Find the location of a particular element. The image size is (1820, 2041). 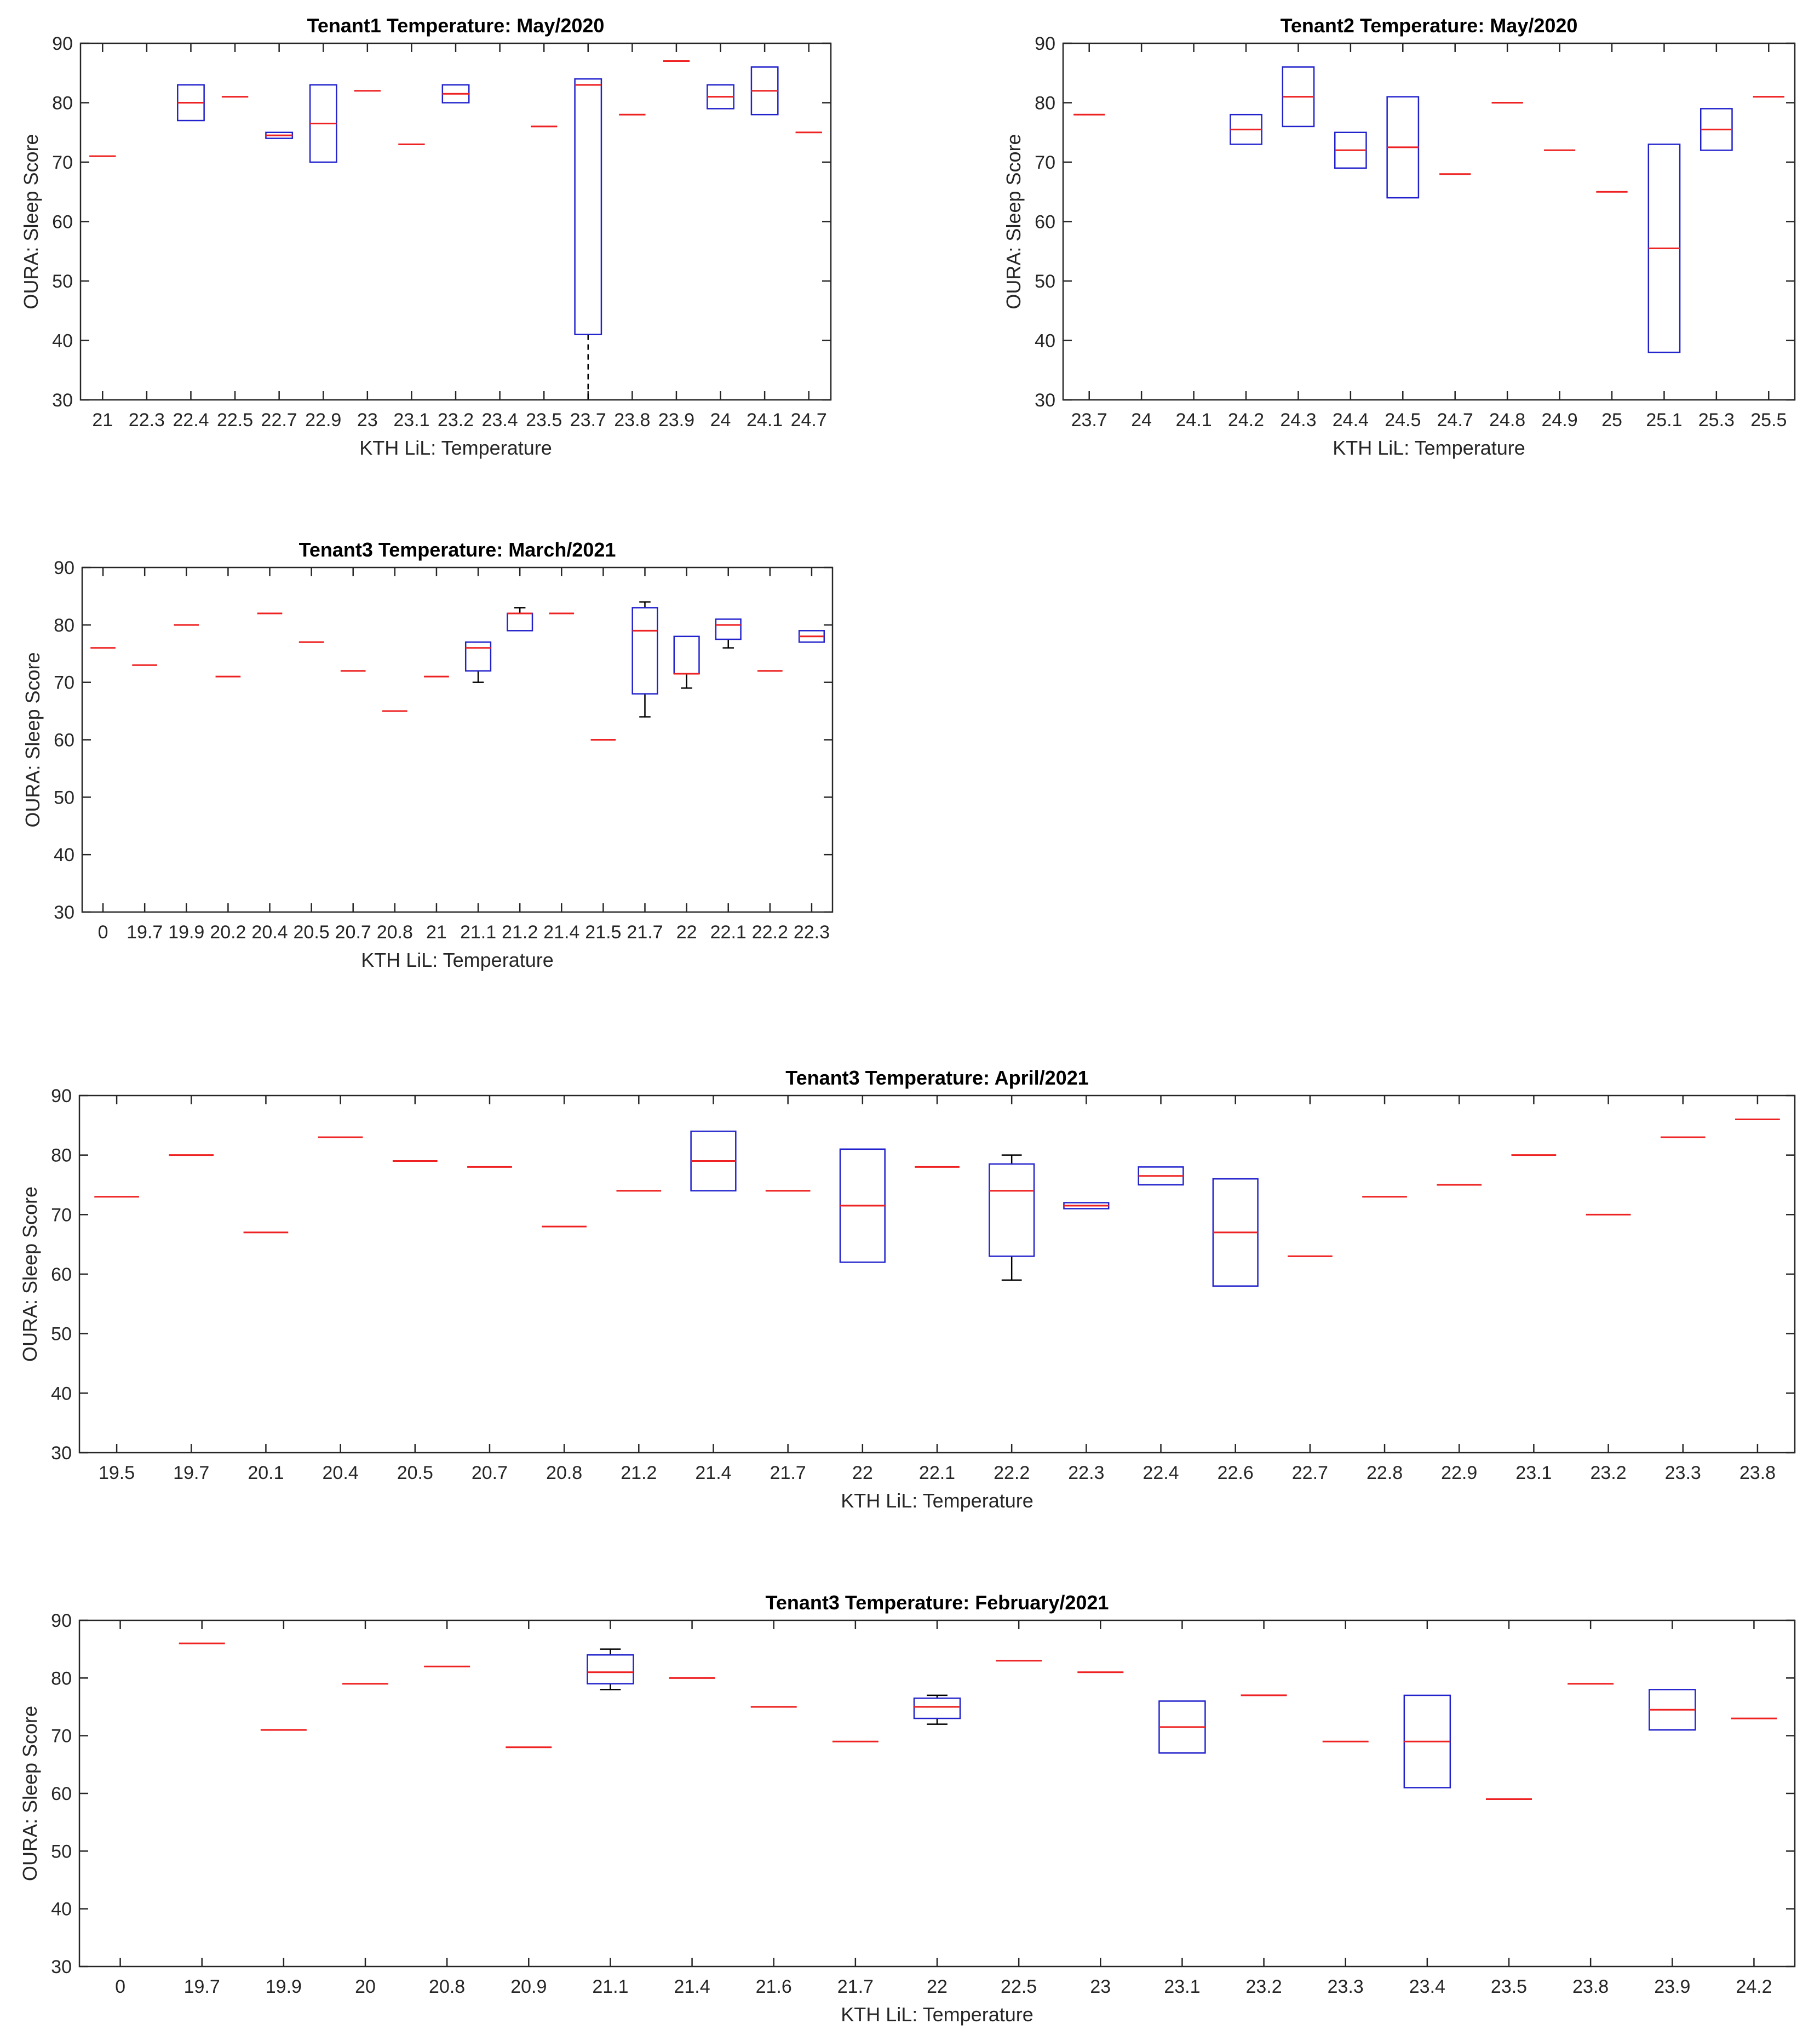

x-tick-label: 24.4 is located at coordinates (1351, 420).